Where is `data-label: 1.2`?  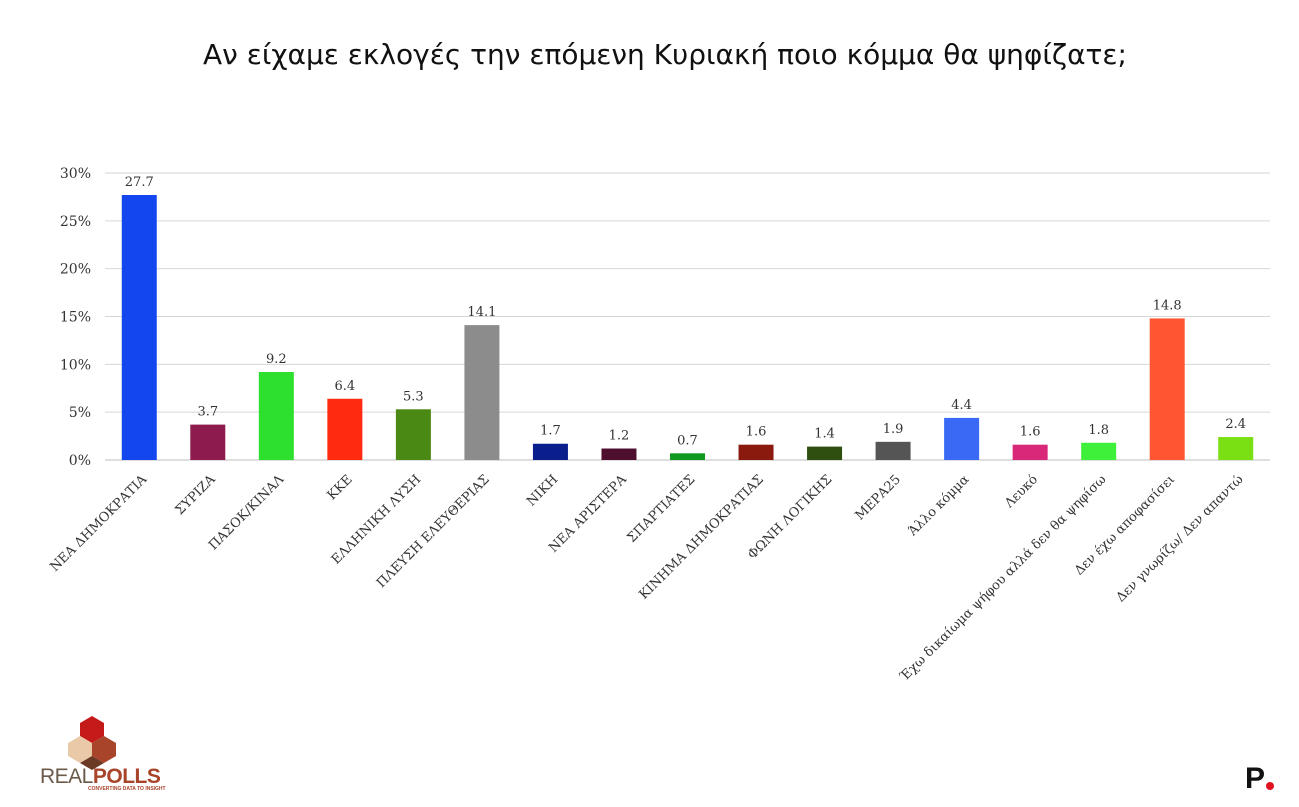
data-label: 1.2 is located at coordinates (619, 436).